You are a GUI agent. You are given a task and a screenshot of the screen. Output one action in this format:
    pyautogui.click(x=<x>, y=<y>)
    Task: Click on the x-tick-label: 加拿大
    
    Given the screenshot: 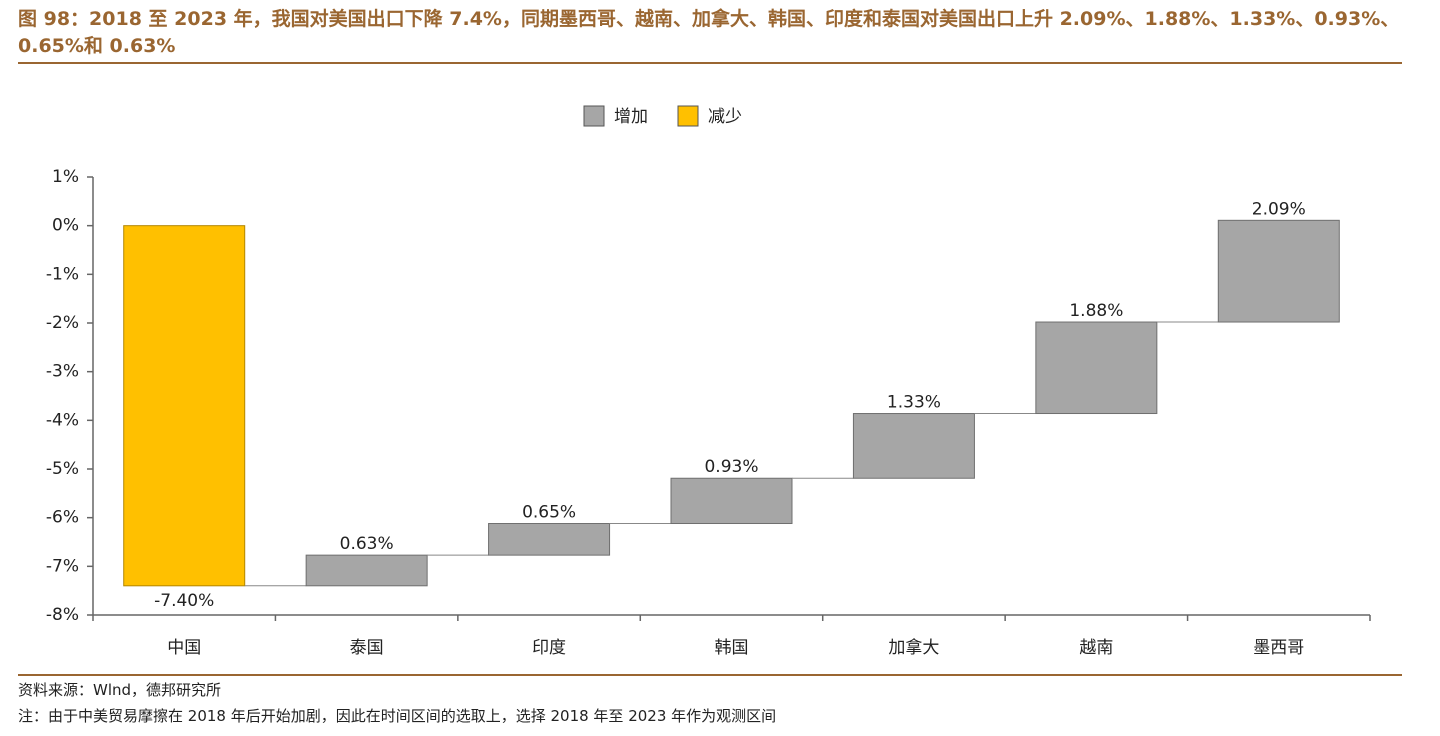 What is the action you would take?
    pyautogui.click(x=913, y=647)
    